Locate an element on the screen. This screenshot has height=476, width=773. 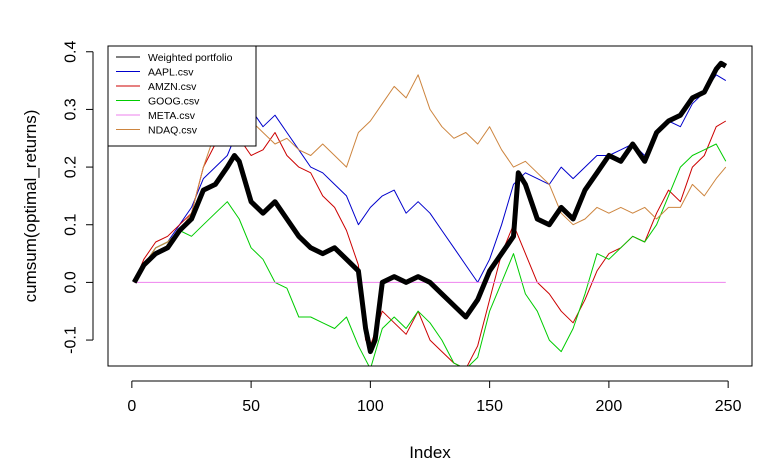
y-tick-label: -0.1 is located at coordinates (71, 340).